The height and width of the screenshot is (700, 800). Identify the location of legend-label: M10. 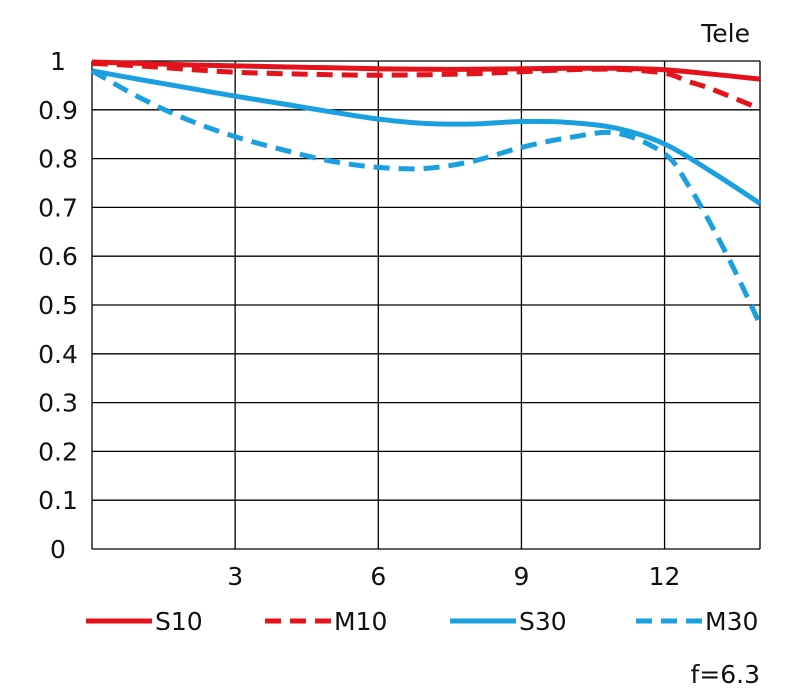
(360, 621).